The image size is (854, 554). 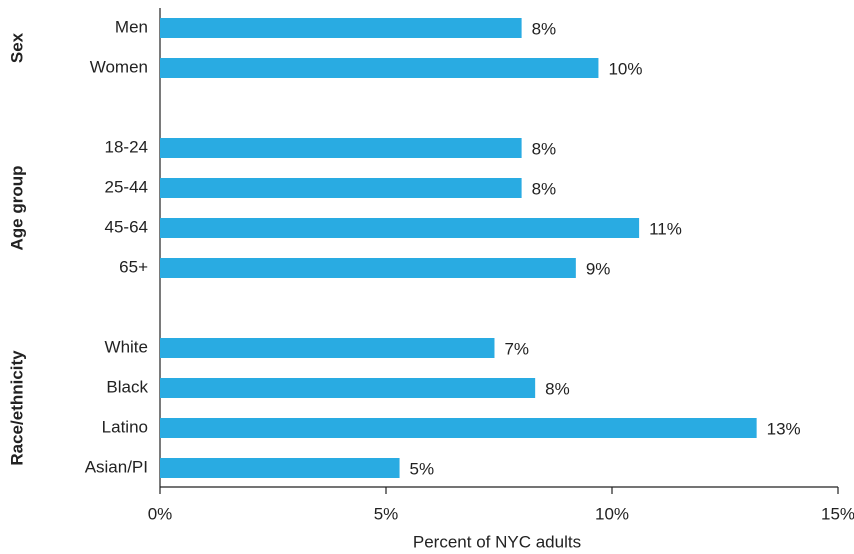 What do you see at coordinates (131, 26) in the screenshot?
I see `y-tick-label: Men` at bounding box center [131, 26].